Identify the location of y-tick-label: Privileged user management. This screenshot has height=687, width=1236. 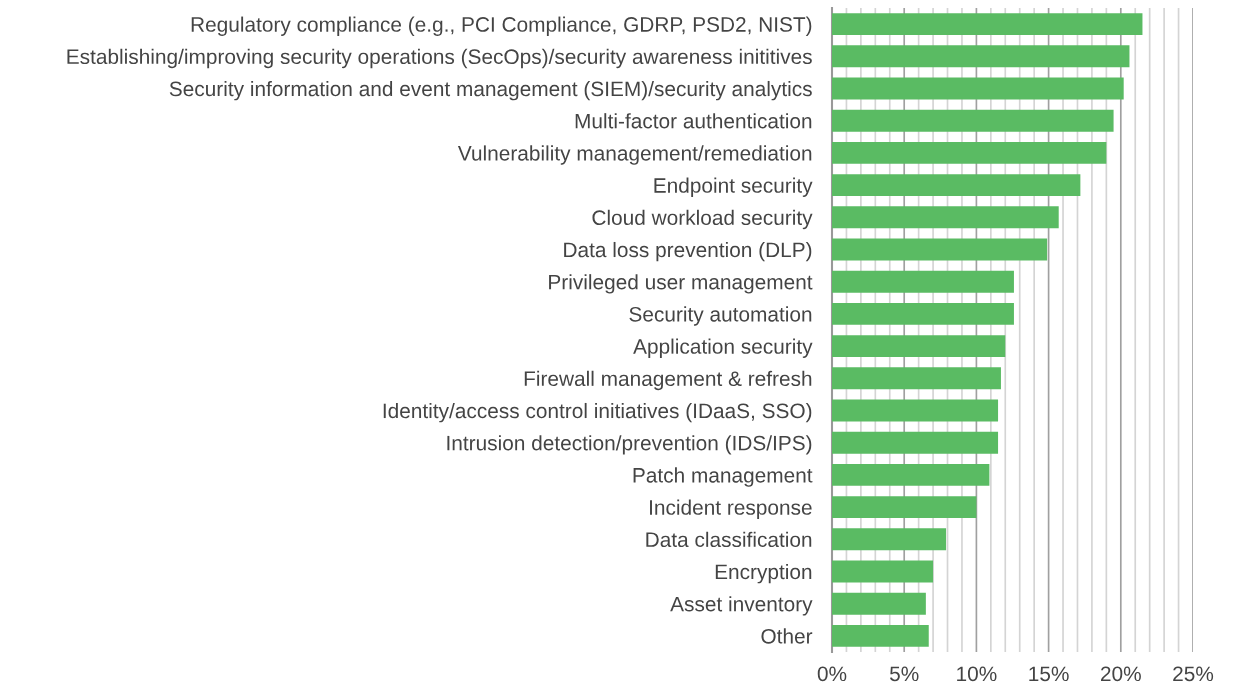
(681, 284).